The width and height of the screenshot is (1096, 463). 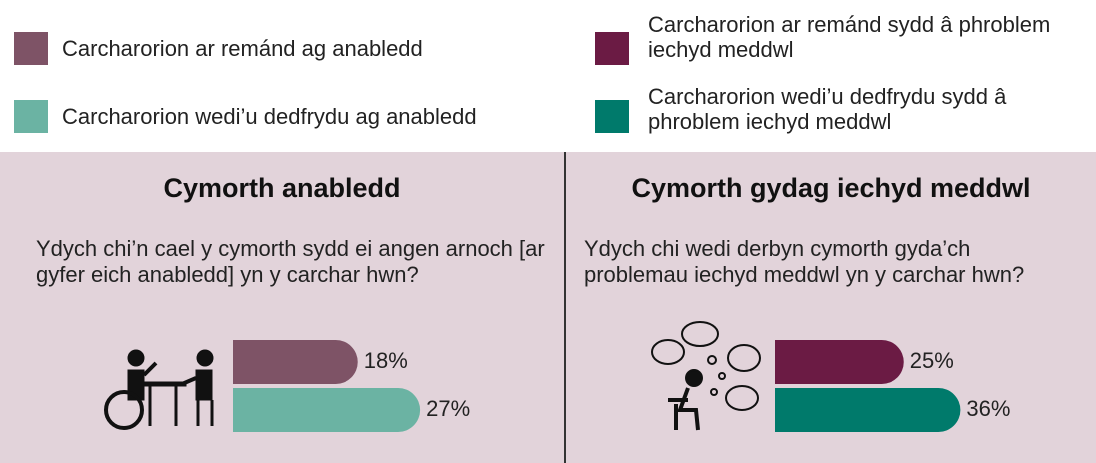 What do you see at coordinates (242, 48) in the screenshot?
I see `legend-label: Carcharorion ar remánd ag anabledd` at bounding box center [242, 48].